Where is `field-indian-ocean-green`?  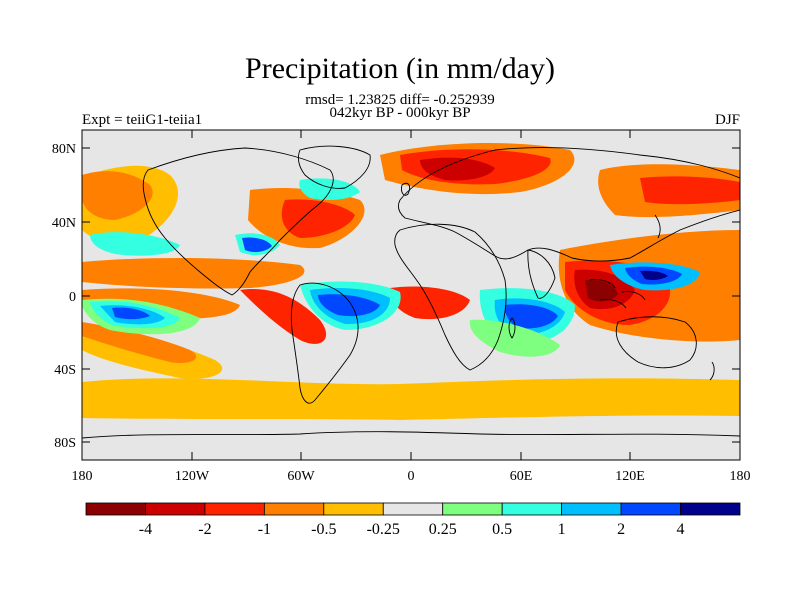 field-indian-ocean-green is located at coordinates (514, 338).